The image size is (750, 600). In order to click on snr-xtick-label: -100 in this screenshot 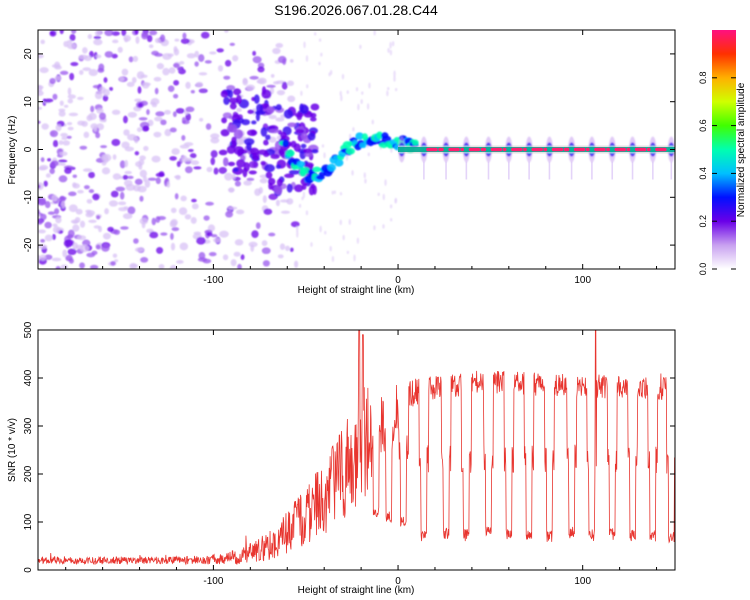, I will do `click(213, 581)`.